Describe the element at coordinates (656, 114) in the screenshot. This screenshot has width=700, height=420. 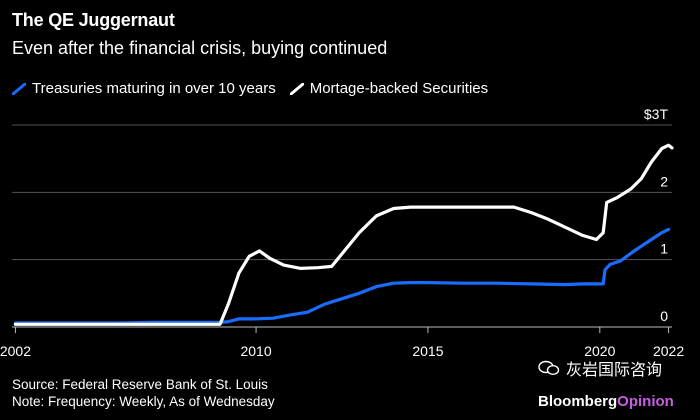
I see `y-tick-label: $3T` at that location.